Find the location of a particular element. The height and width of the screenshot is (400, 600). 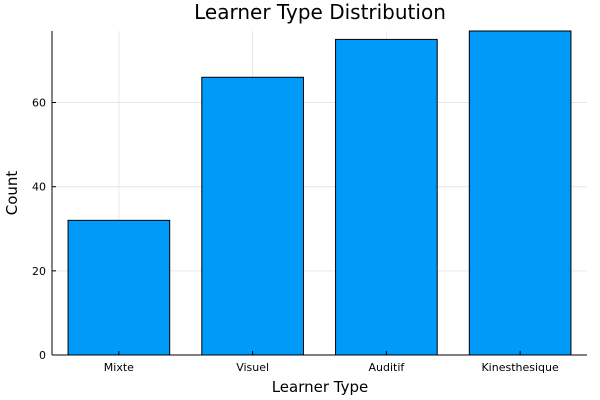

y-tick-label: 20 is located at coordinates (39, 271).